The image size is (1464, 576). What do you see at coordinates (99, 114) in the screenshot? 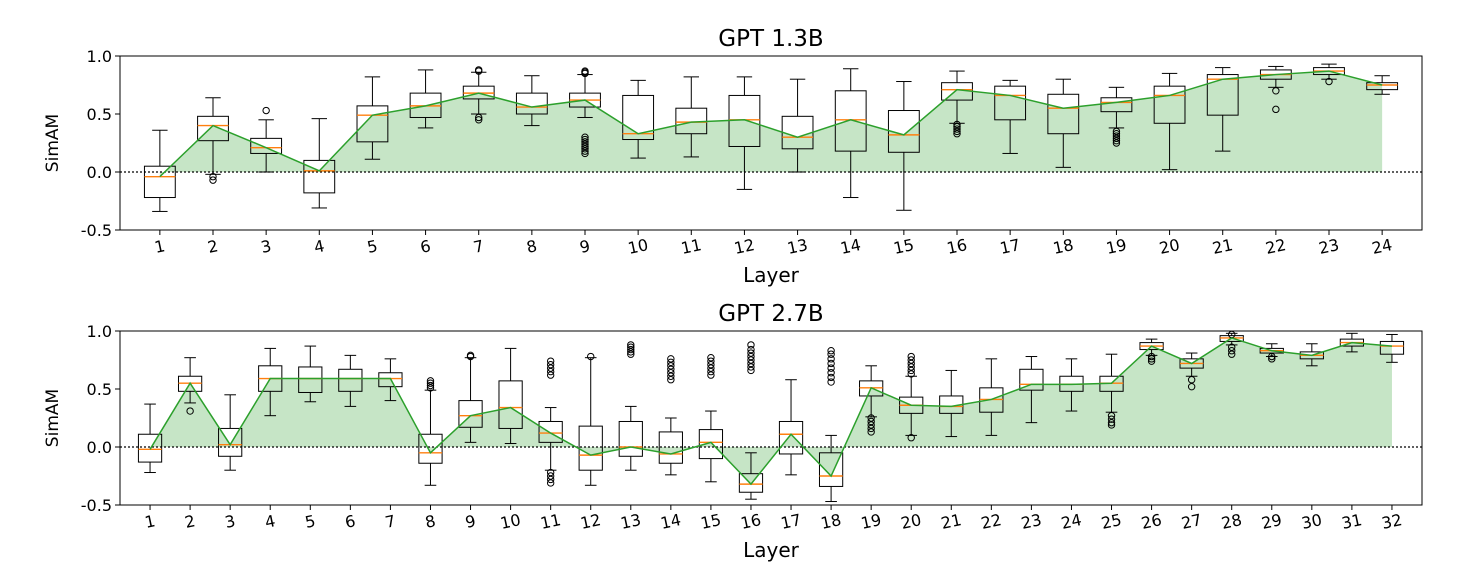
I see `y-tick-label: 0.5` at bounding box center [99, 114].